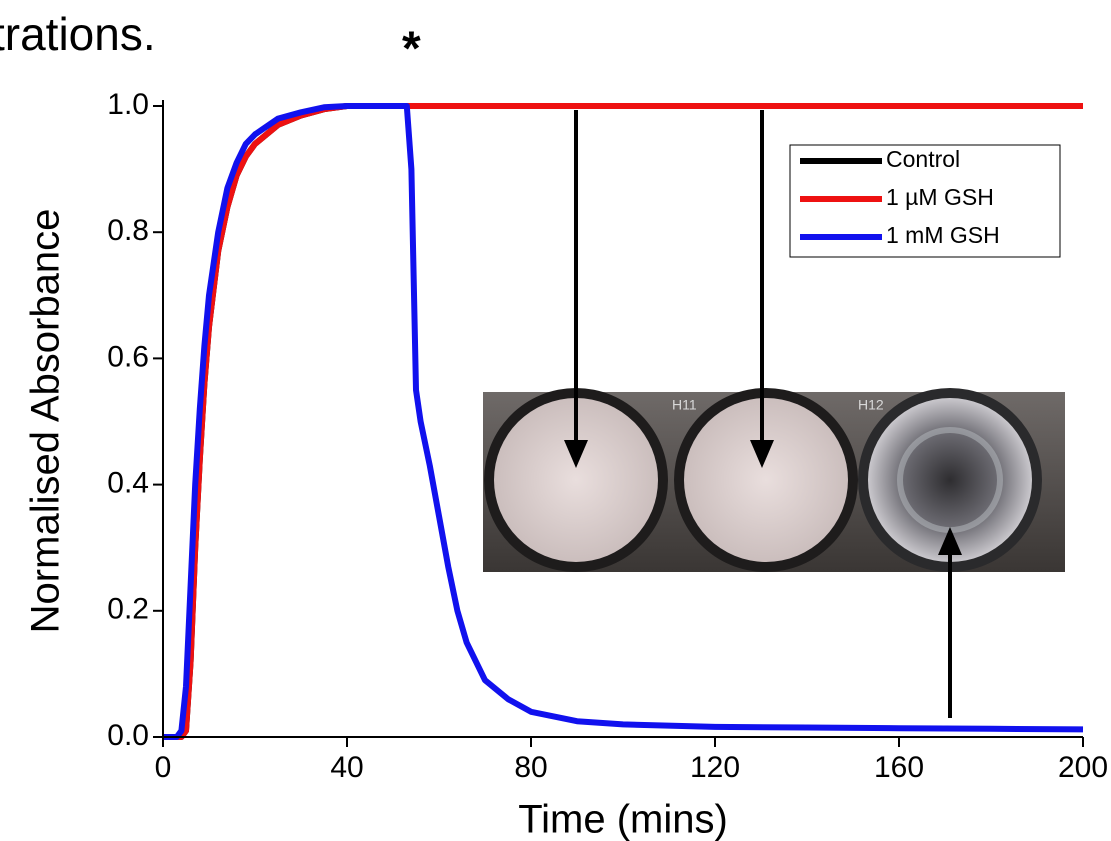 This screenshot has width=1111, height=841. I want to click on y-tick-label: 0.2, so click(128, 609).